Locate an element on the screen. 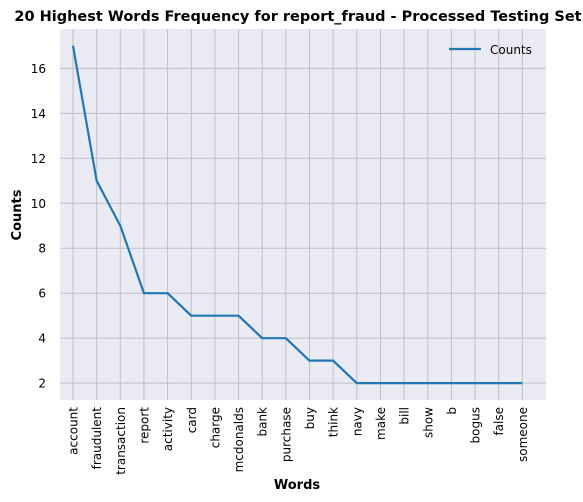  x-tick-label: card is located at coordinates (192, 420).